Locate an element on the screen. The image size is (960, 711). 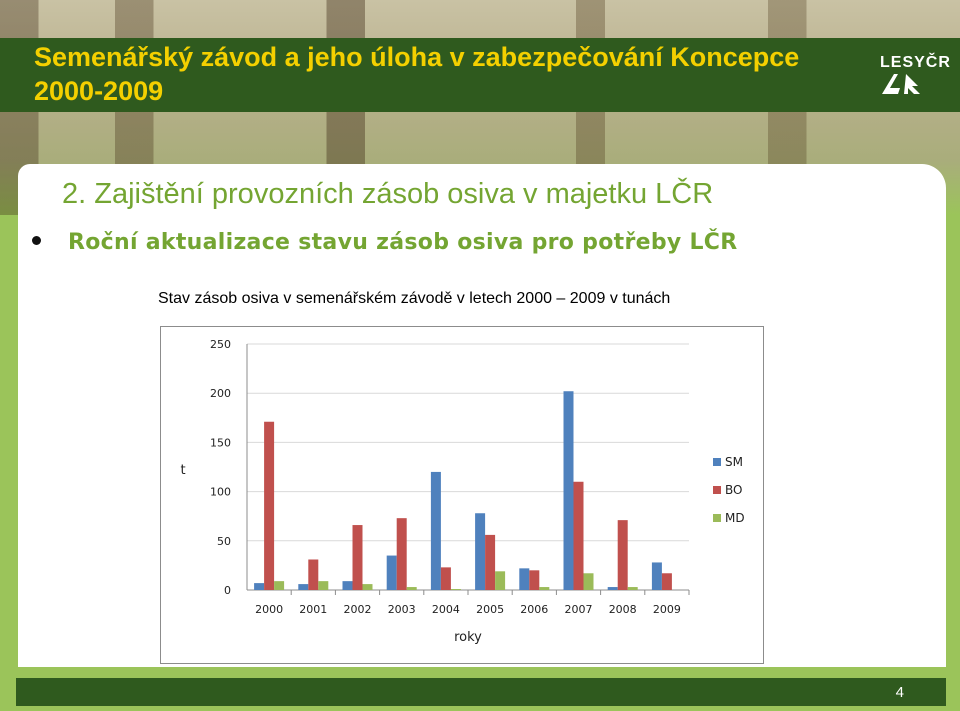
x-tick-label: 2001 is located at coordinates (313, 609).